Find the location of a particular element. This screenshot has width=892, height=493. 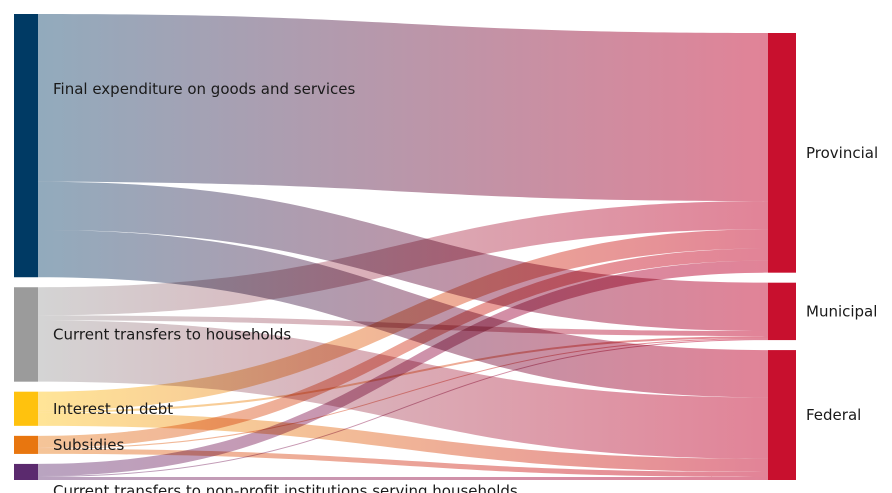

source-node-interest is located at coordinates (26, 408).